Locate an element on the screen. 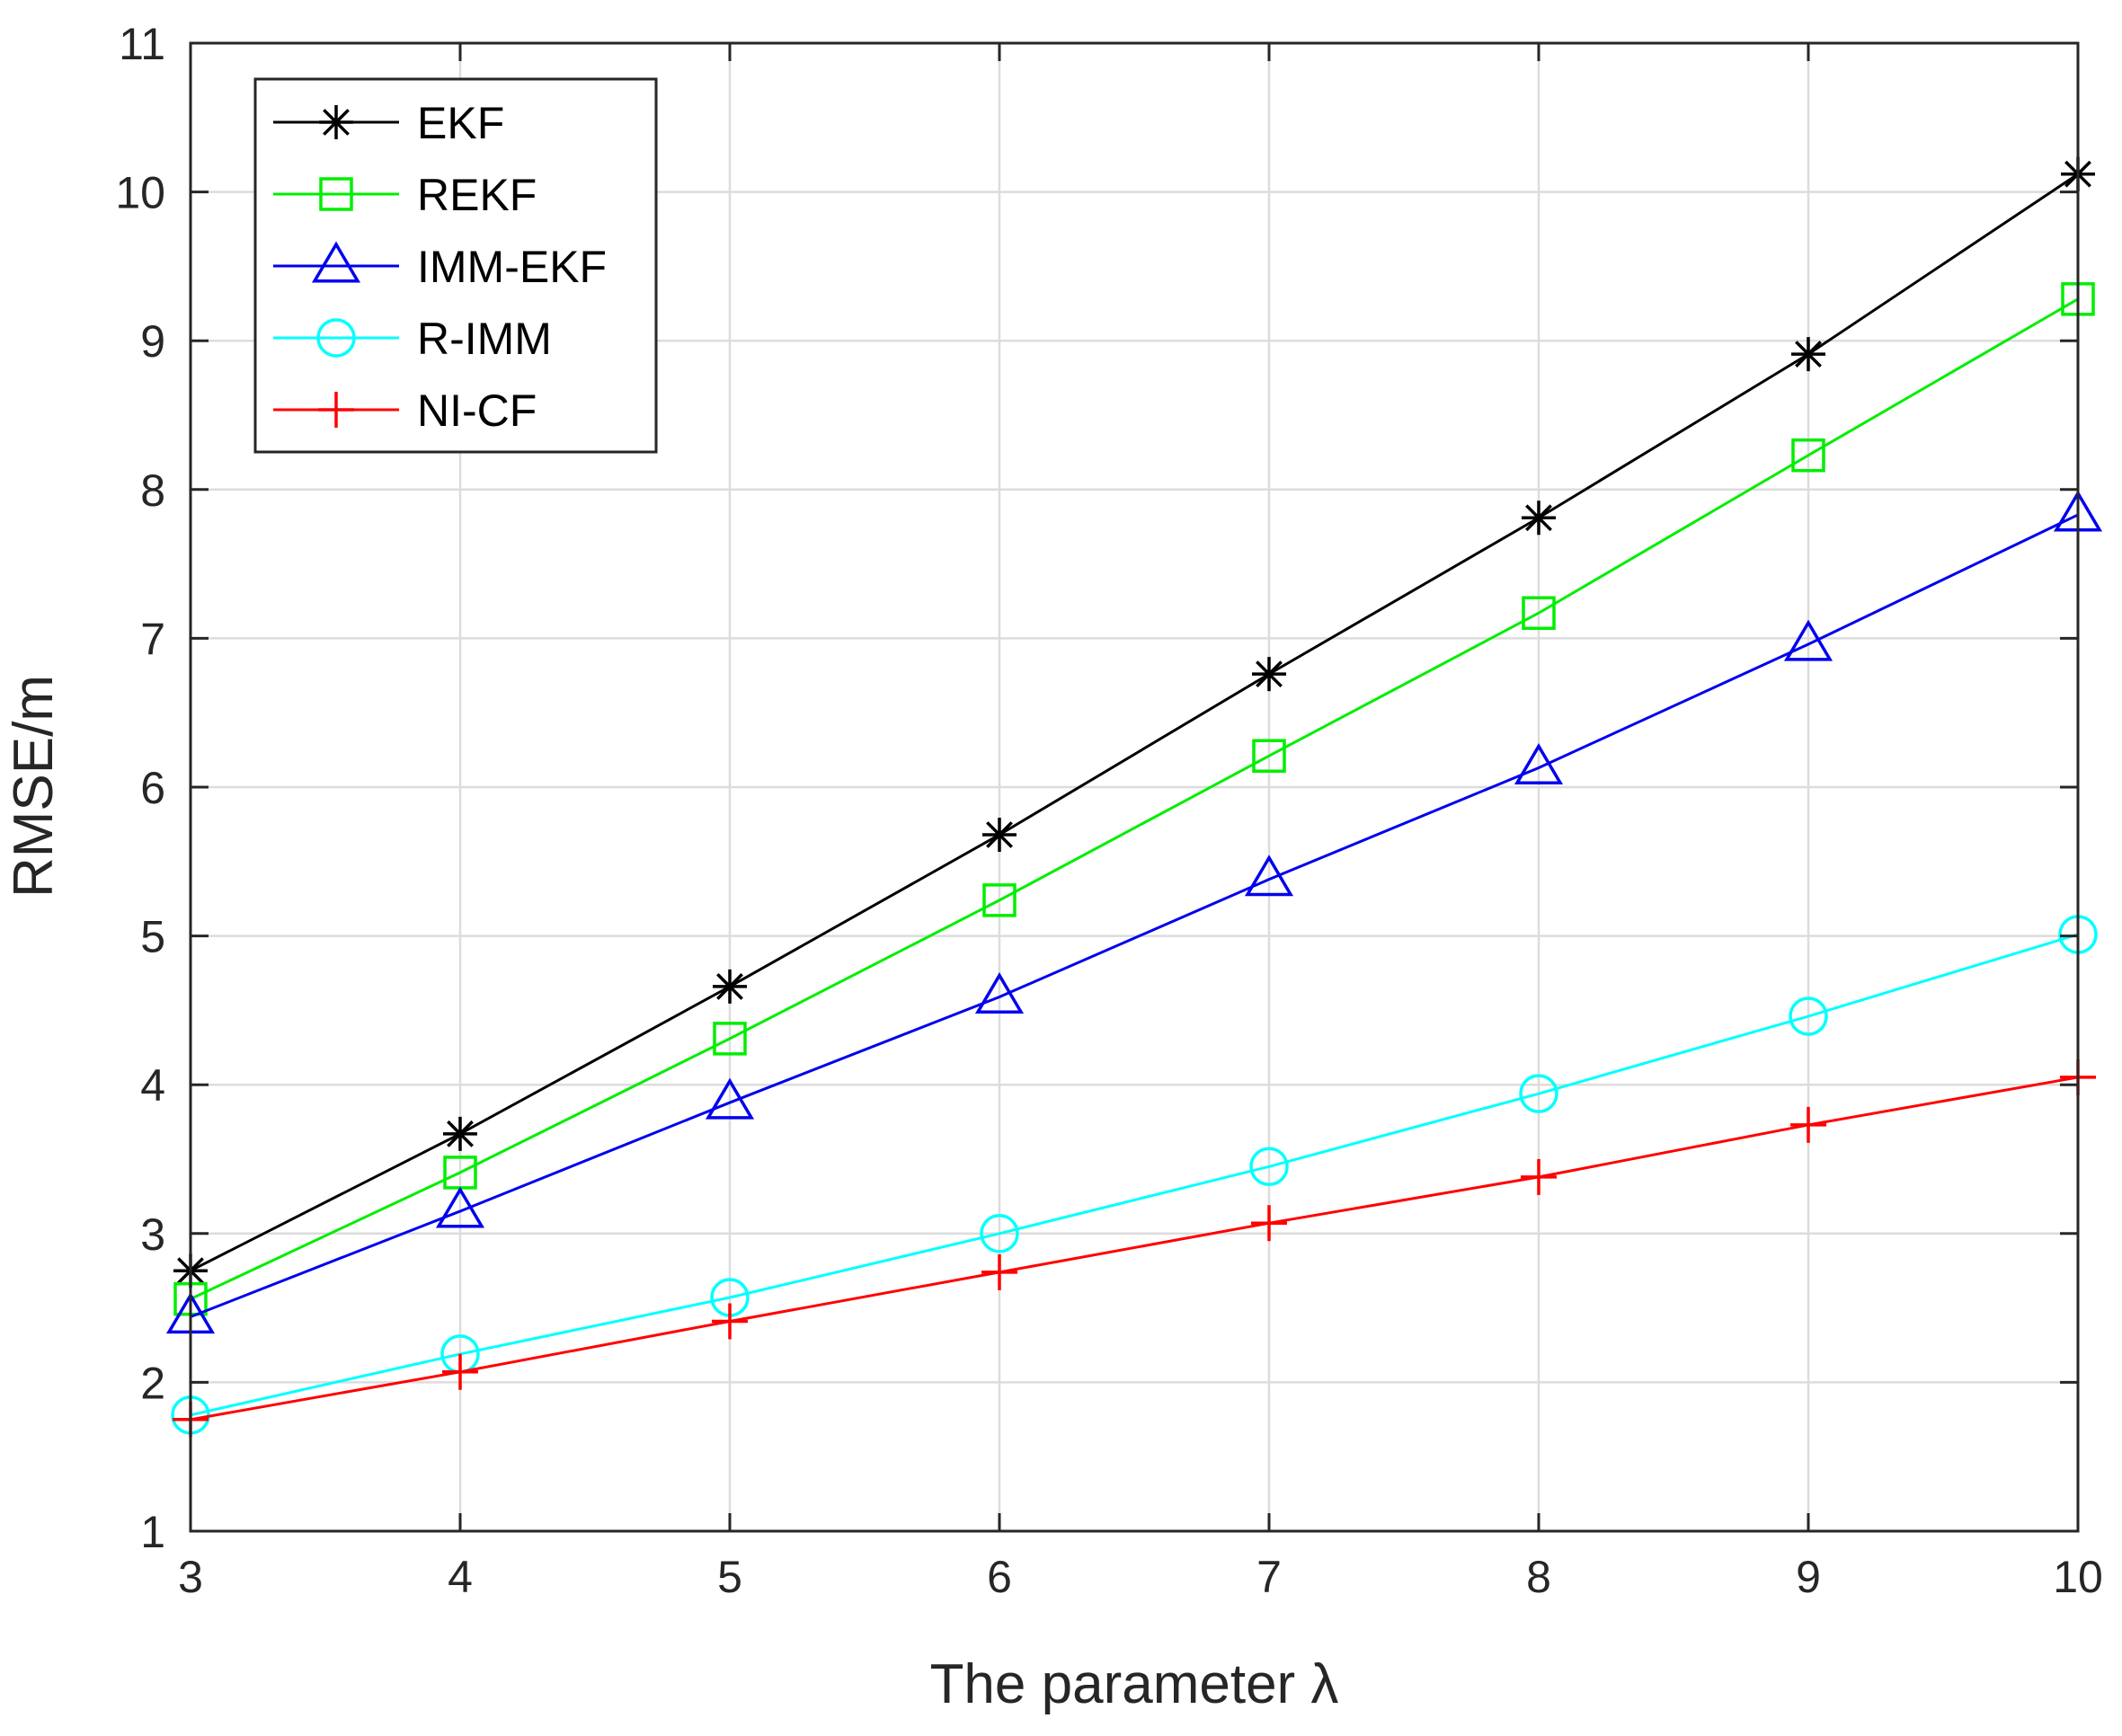  legend-item-ekf: EKF is located at coordinates (388, 123).